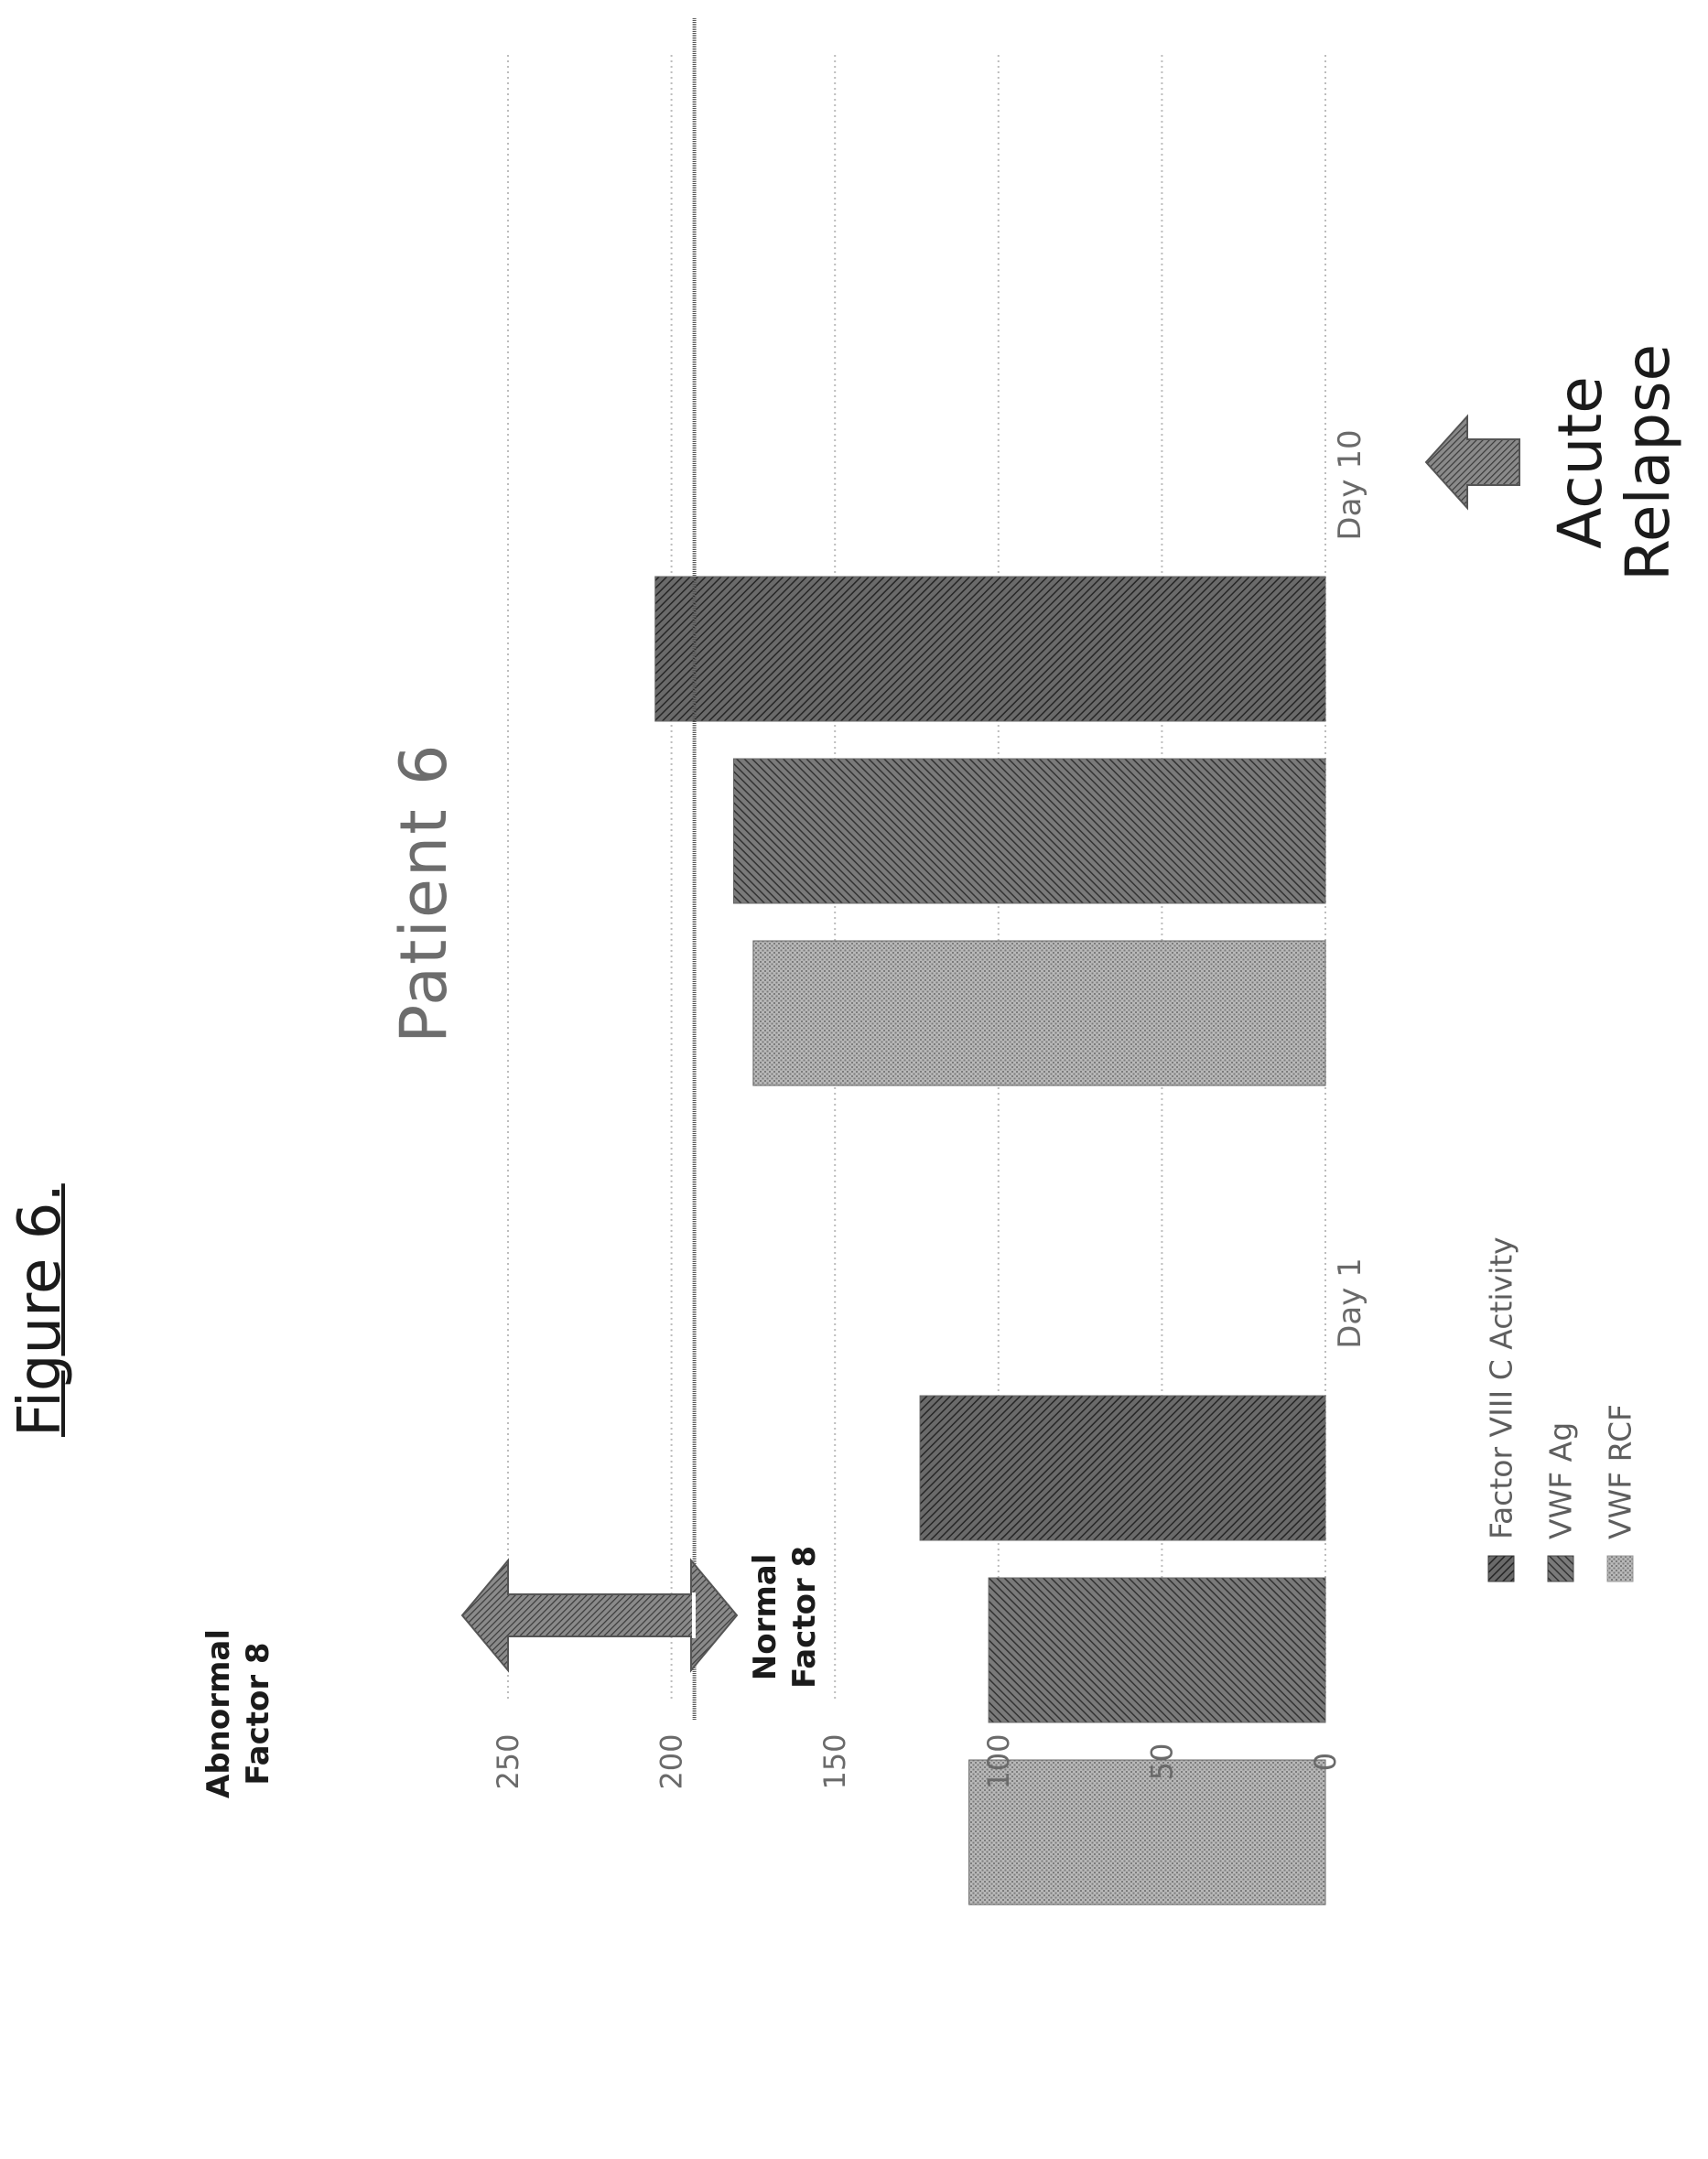  What do you see at coordinates (1350, 484) in the screenshot?
I see `category-label: Day 10` at bounding box center [1350, 484].